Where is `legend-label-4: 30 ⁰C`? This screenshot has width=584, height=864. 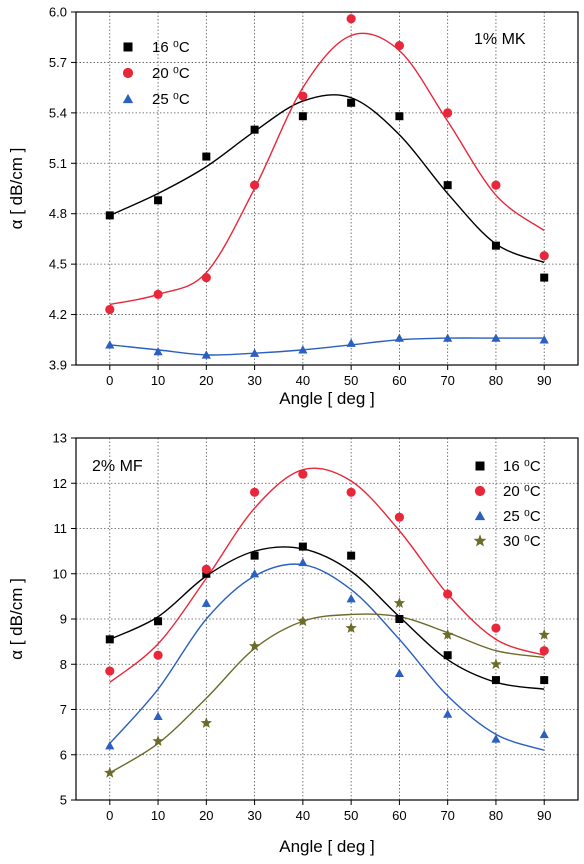
legend-label-4: 30 ⁰C is located at coordinates (522, 541).